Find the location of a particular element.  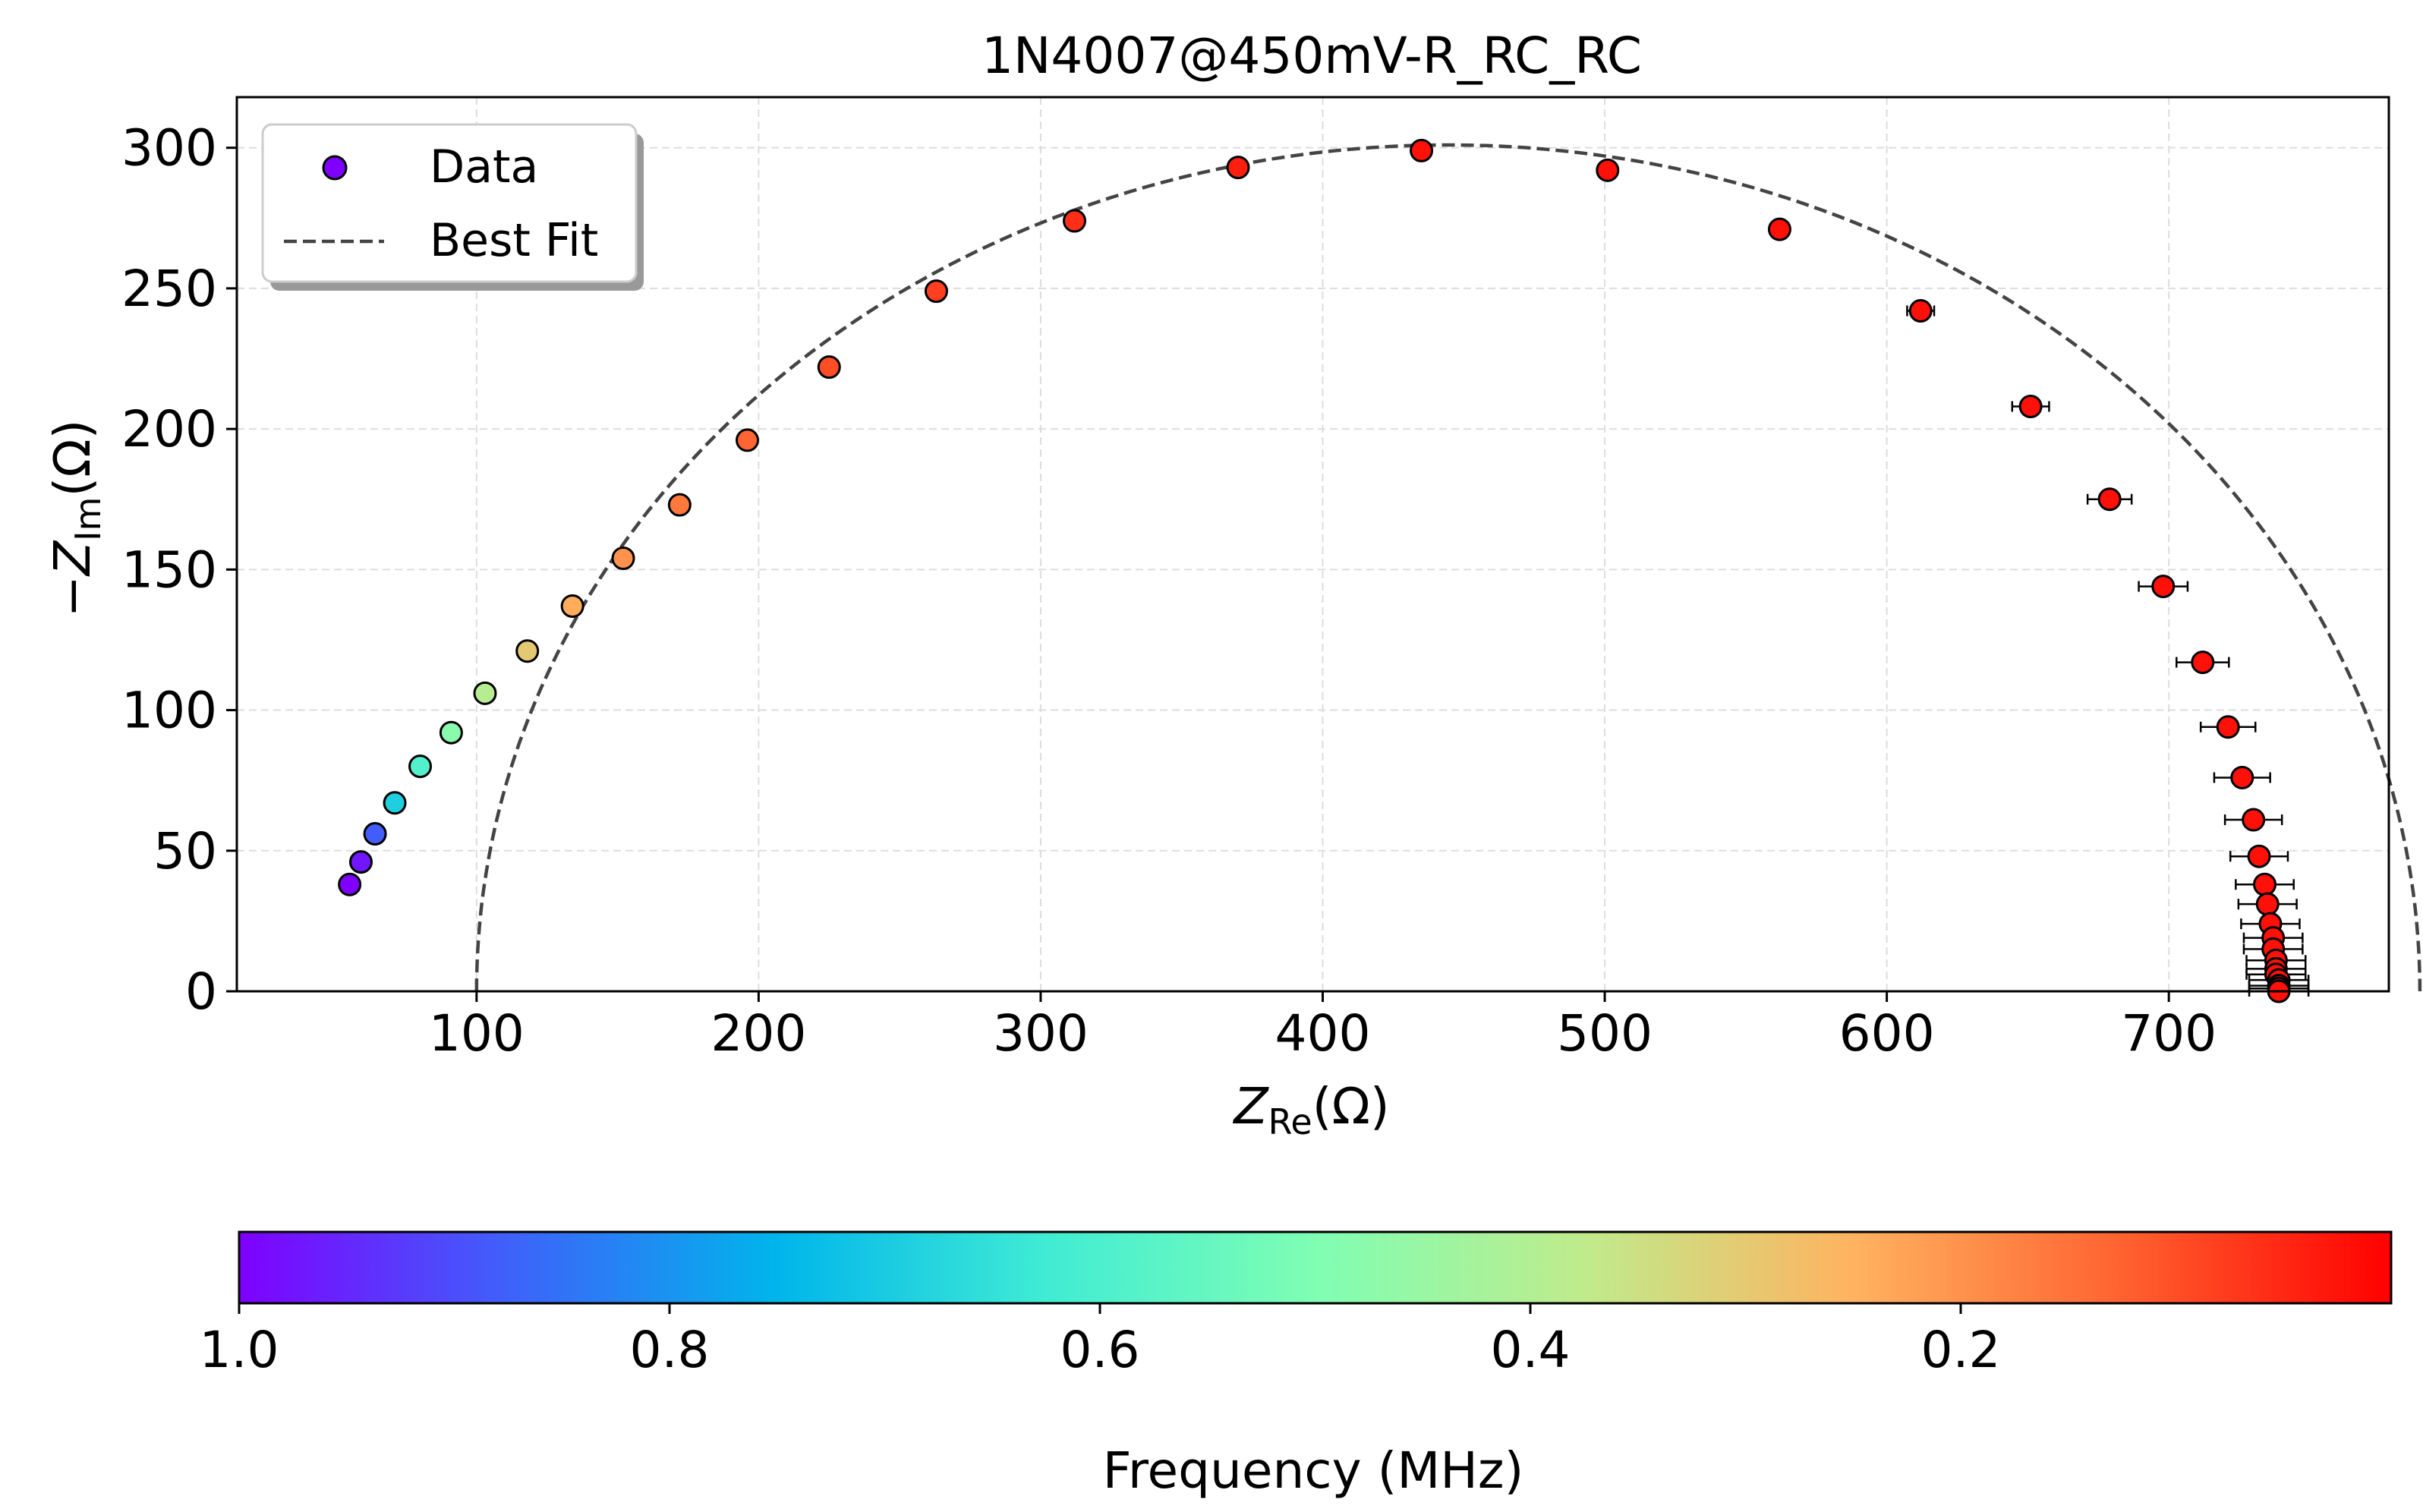

y-tick-label: 150 is located at coordinates (169, 569).